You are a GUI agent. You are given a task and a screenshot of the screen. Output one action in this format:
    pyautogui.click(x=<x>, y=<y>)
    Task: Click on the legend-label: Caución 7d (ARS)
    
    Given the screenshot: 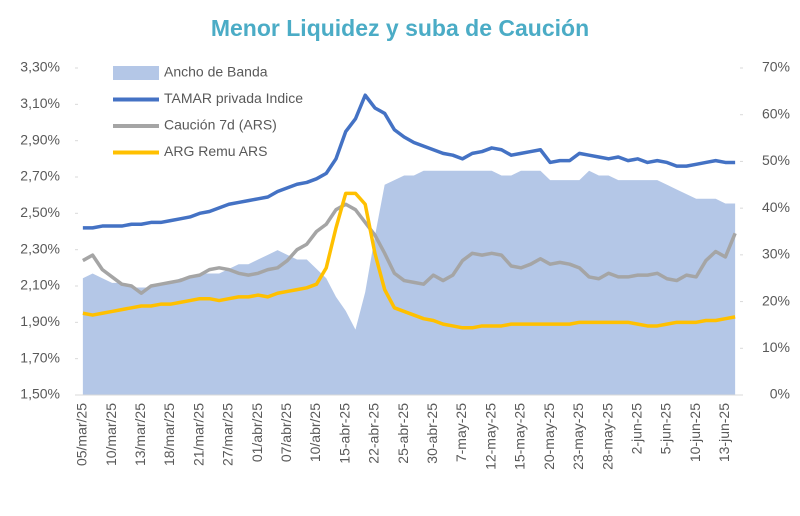 What is the action you would take?
    pyautogui.click(x=220, y=125)
    